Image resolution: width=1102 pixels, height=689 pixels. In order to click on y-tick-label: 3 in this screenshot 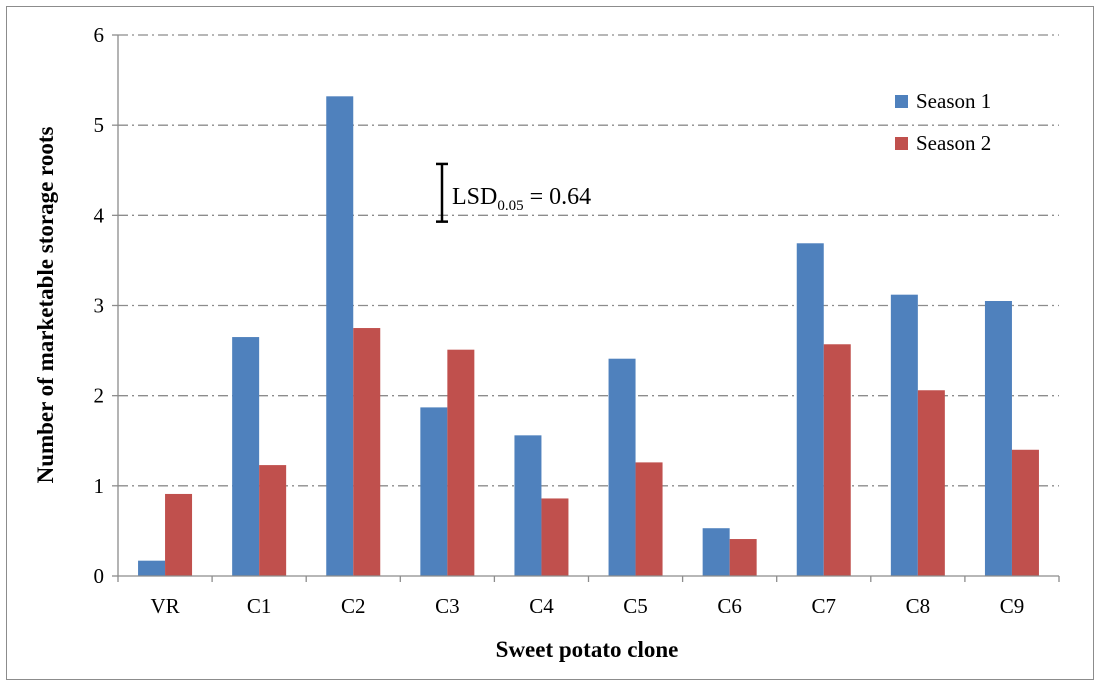, I will do `click(99, 306)`.